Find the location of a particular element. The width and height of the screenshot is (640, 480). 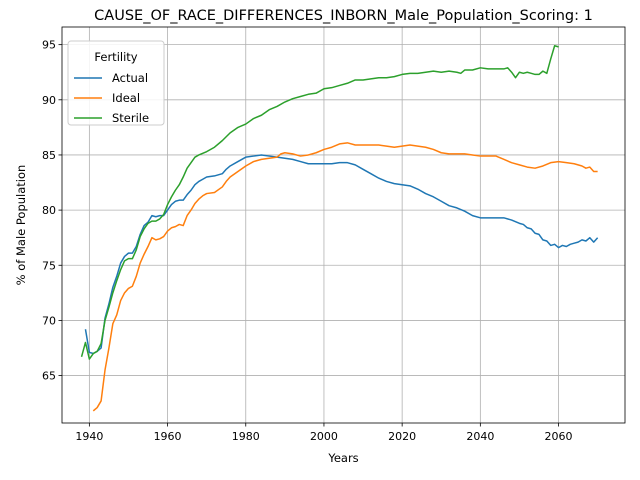

y-tick-label: 75 is located at coordinates (49, 265).